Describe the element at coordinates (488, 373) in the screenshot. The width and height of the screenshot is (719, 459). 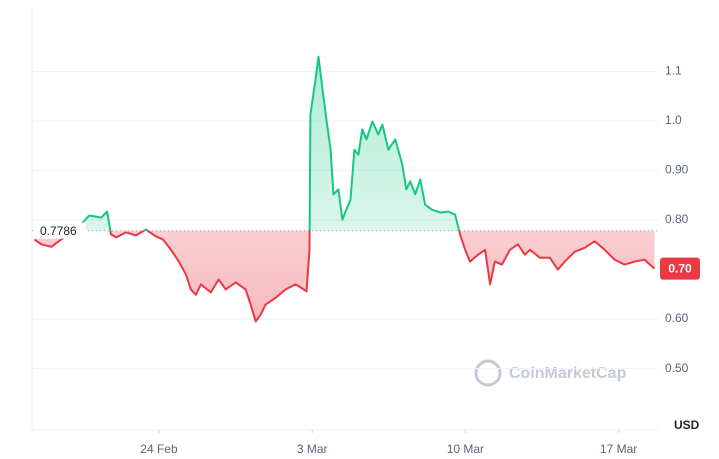
I see `watermark-logo` at that location.